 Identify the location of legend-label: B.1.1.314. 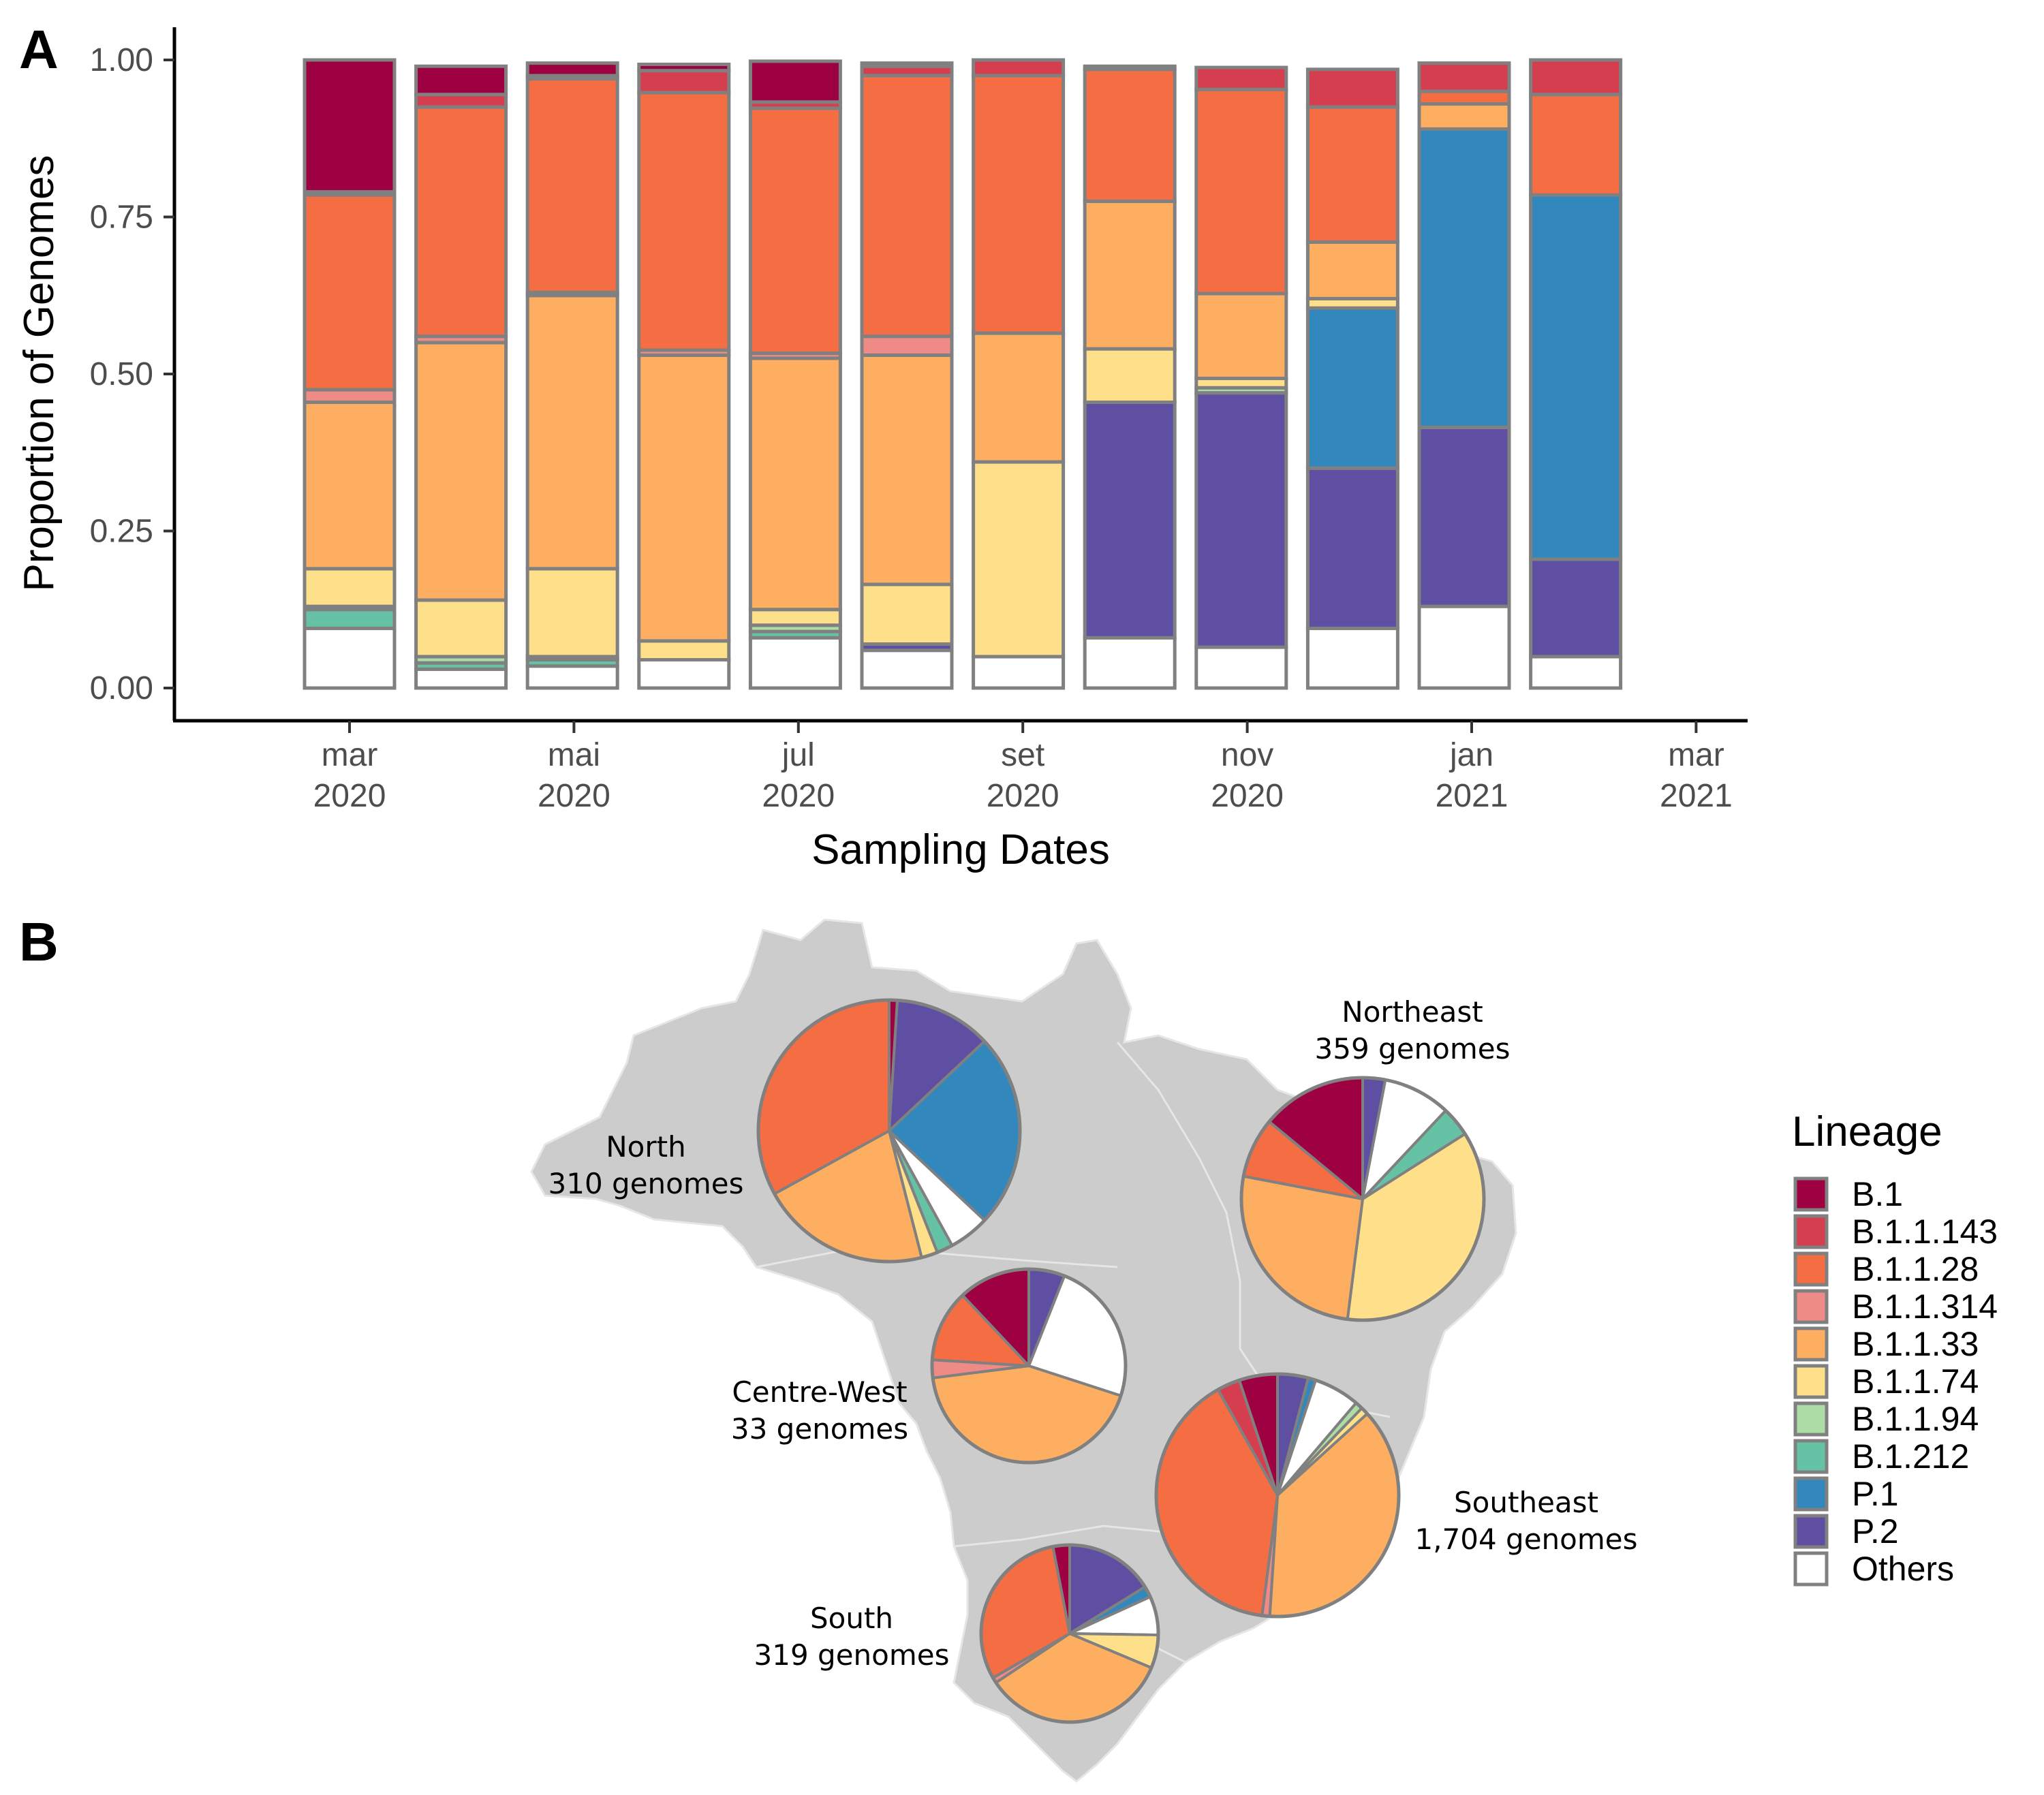
(1925, 1307).